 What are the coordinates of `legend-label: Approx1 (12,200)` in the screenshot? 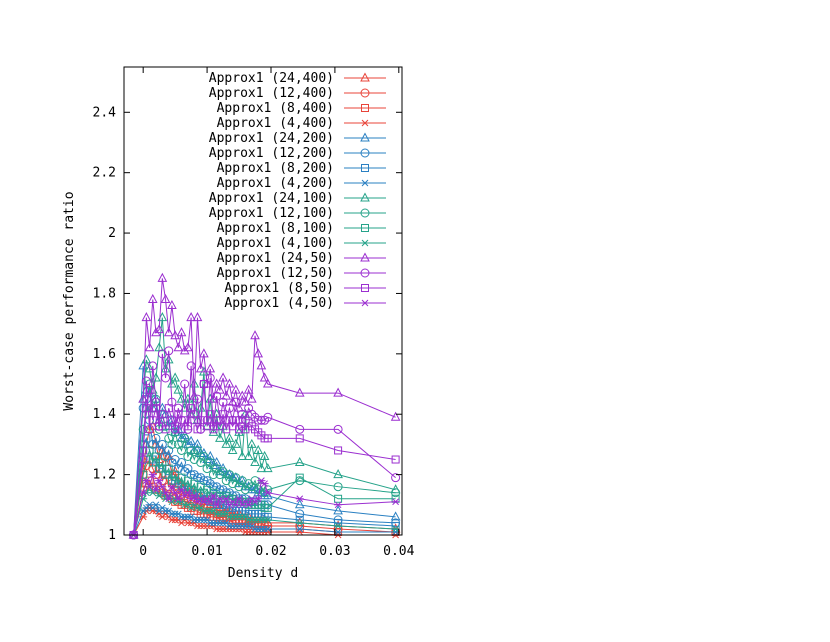 It's located at (271, 153).